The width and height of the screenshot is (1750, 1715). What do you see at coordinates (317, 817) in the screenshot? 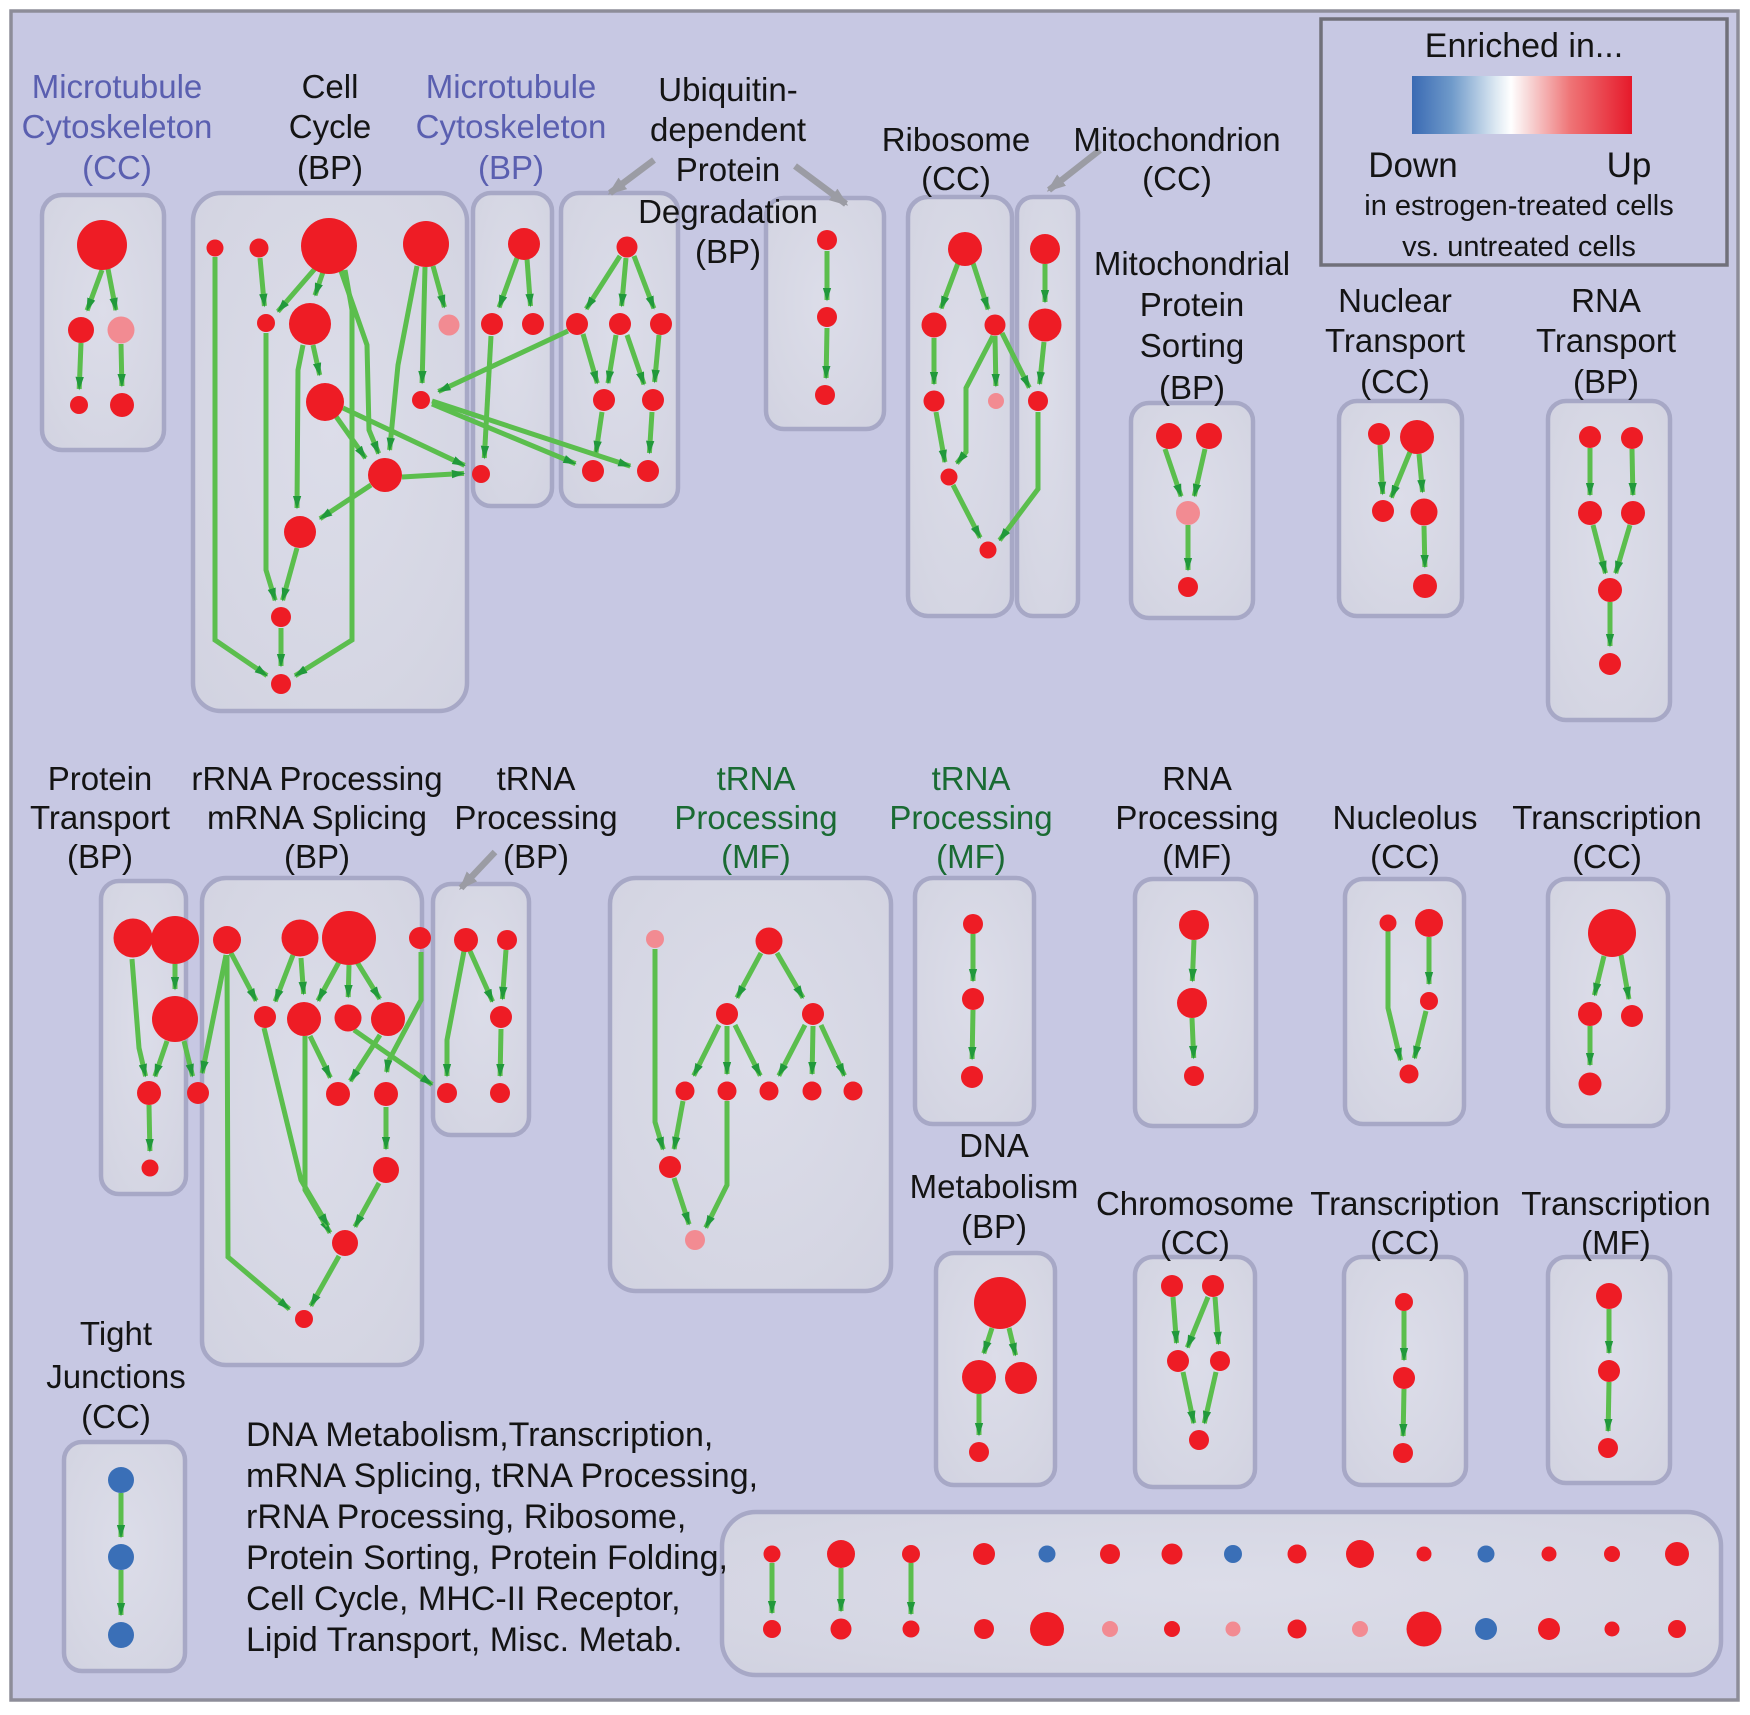
I see `svg-text: mRNA Splicing` at bounding box center [317, 817].